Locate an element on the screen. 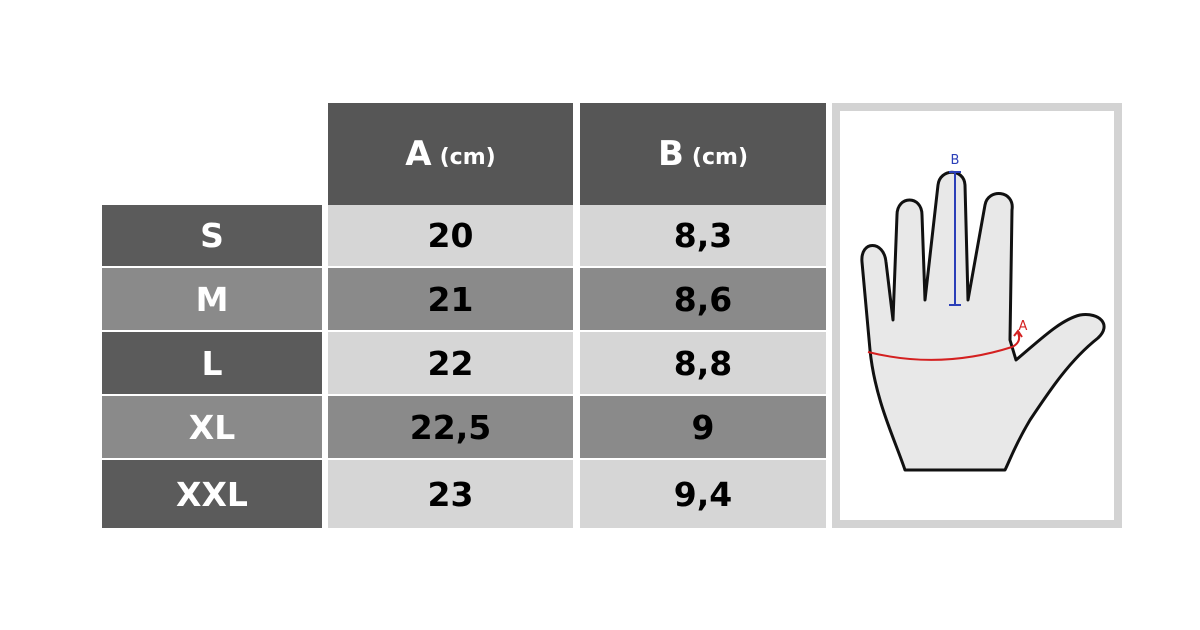 The width and height of the screenshot is (1200, 630). value-text: 23 is located at coordinates (450, 494).